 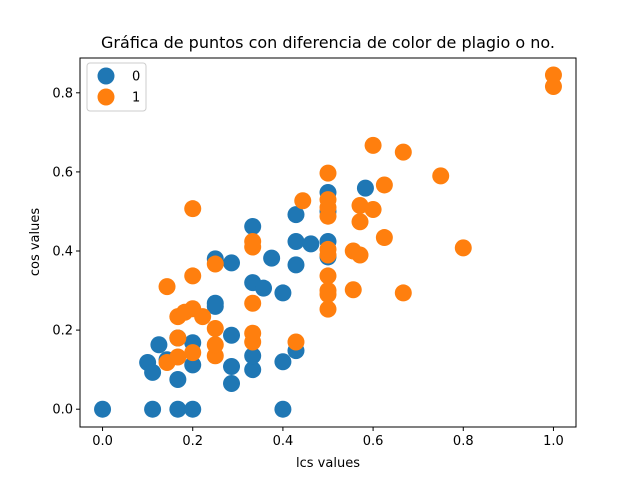 What do you see at coordinates (62, 410) in the screenshot?
I see `y-tick-label: 0.0` at bounding box center [62, 410].